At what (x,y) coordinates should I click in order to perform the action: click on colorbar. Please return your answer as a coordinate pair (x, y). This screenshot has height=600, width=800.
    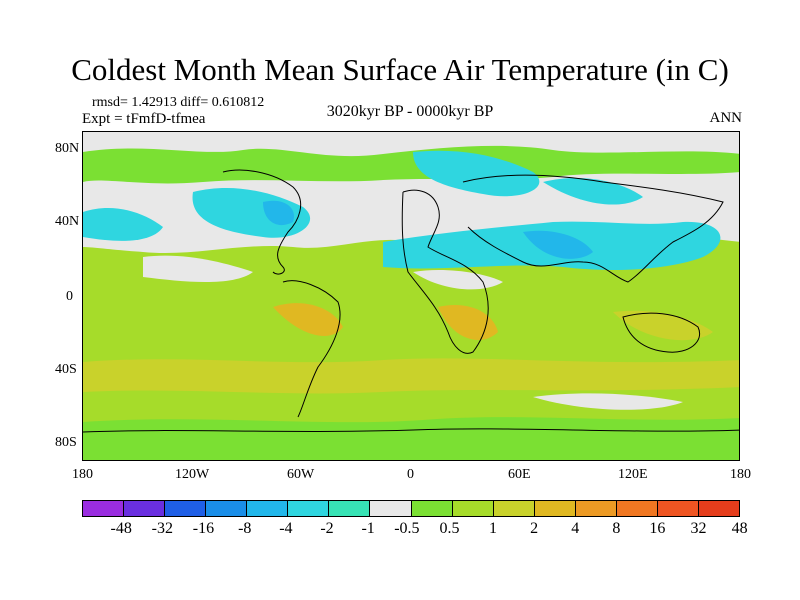
    Looking at the image, I should click on (411, 508).